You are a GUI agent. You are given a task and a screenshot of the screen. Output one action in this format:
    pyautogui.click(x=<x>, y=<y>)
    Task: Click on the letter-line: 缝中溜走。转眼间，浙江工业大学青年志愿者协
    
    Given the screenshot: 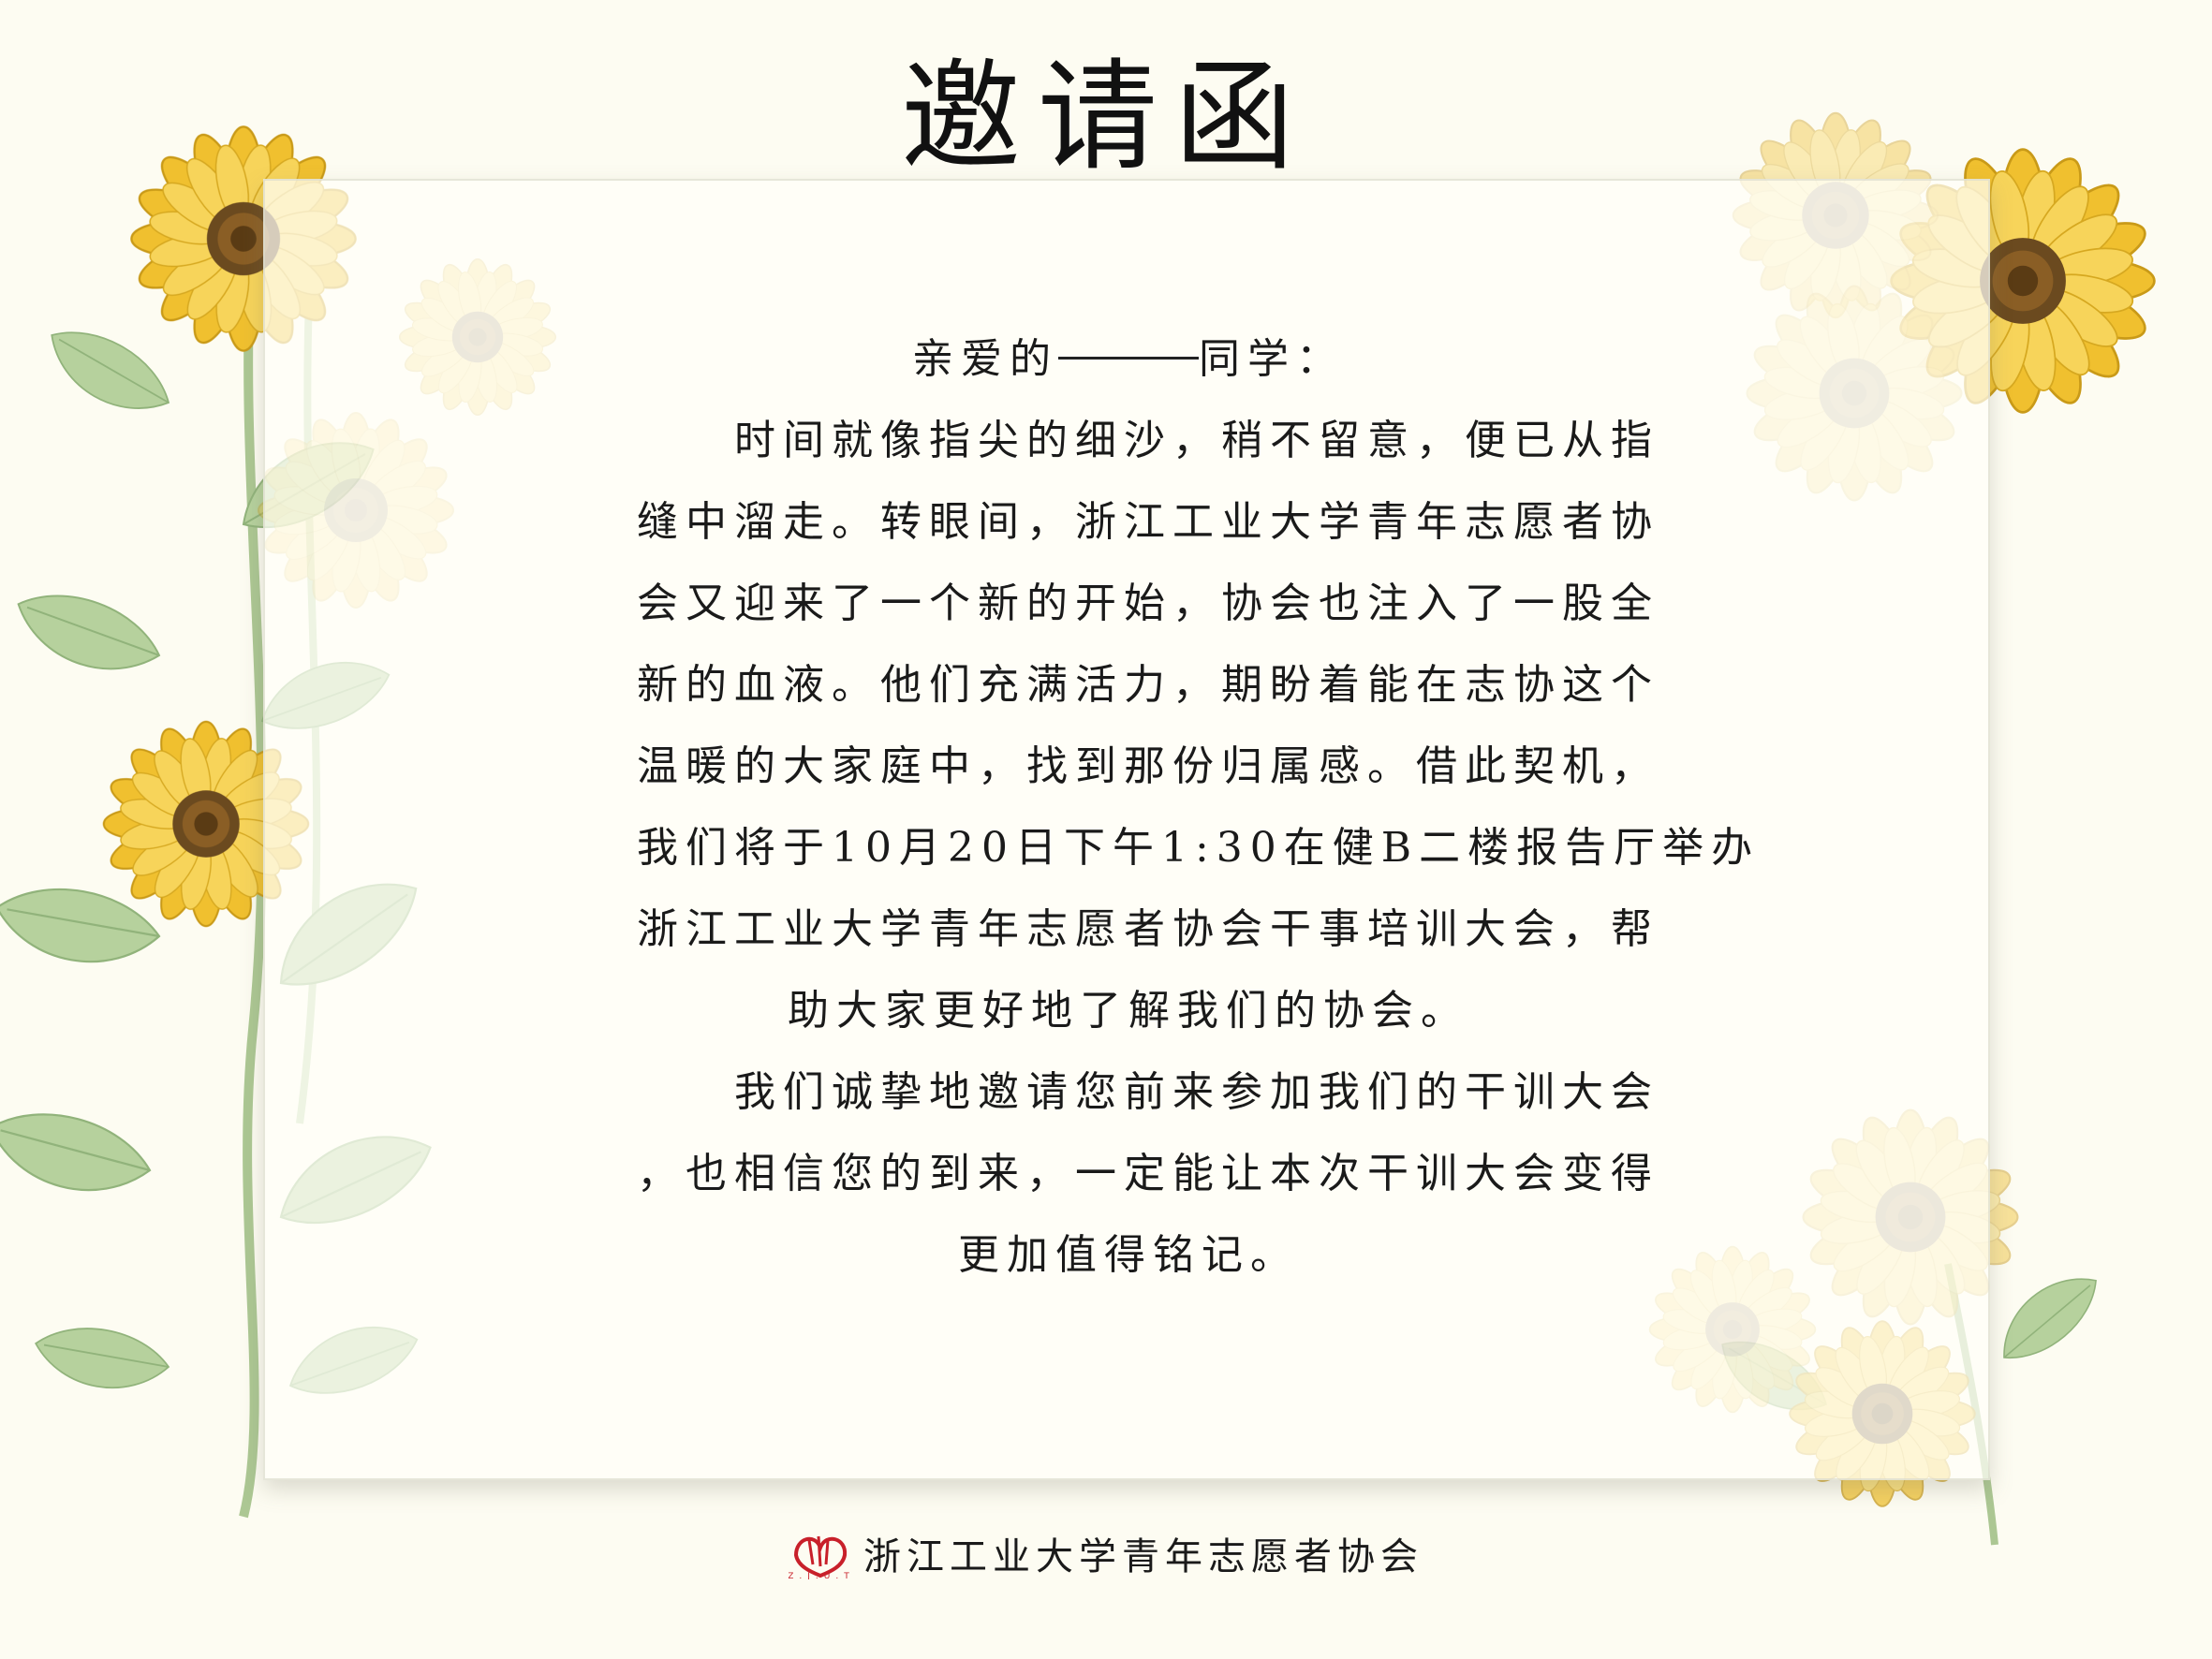 What is the action you would take?
    pyautogui.click(x=1148, y=522)
    